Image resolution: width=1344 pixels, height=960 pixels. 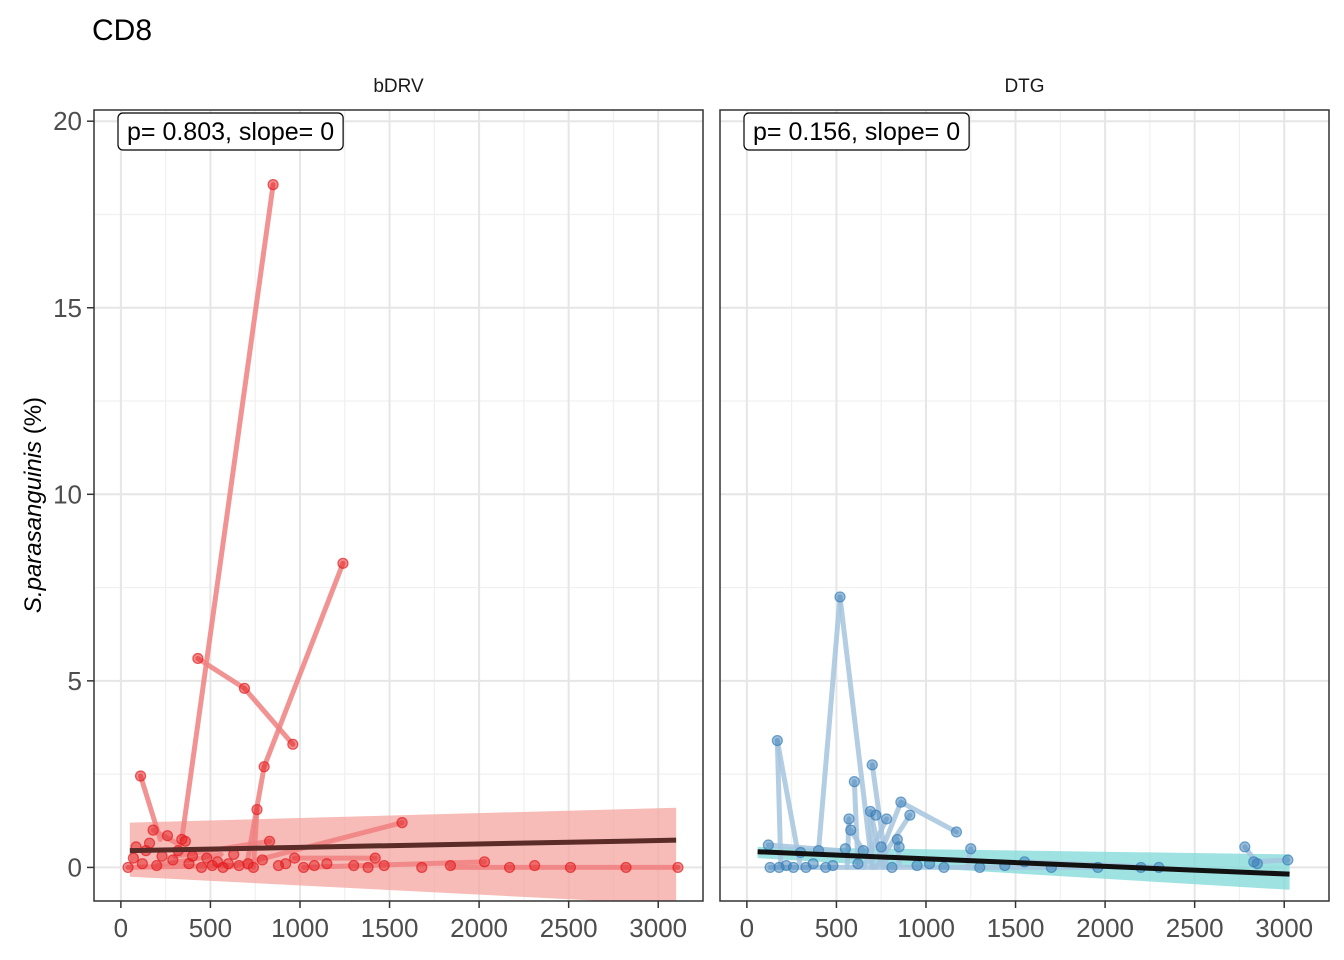 I want to click on y-axis-label-species: S.parasanguinis, so click(x=33, y=527).